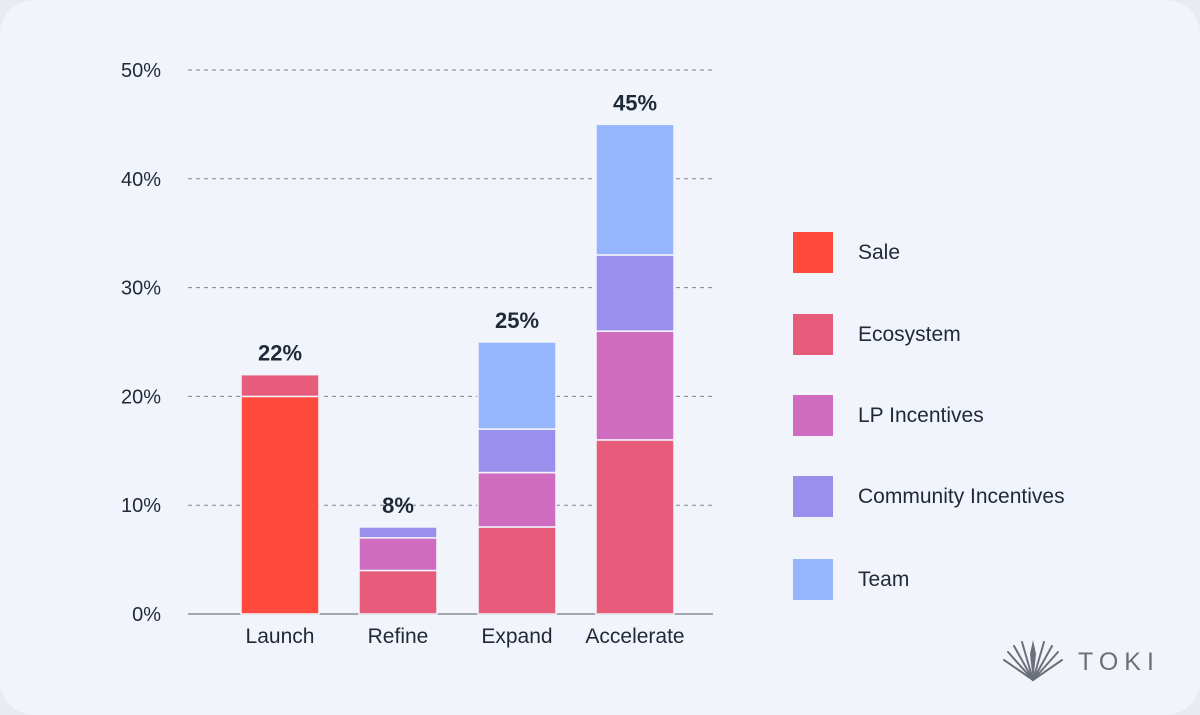 The height and width of the screenshot is (715, 1200). Describe the element at coordinates (517, 320) in the screenshot. I see `bar-total-label: 25%` at that location.